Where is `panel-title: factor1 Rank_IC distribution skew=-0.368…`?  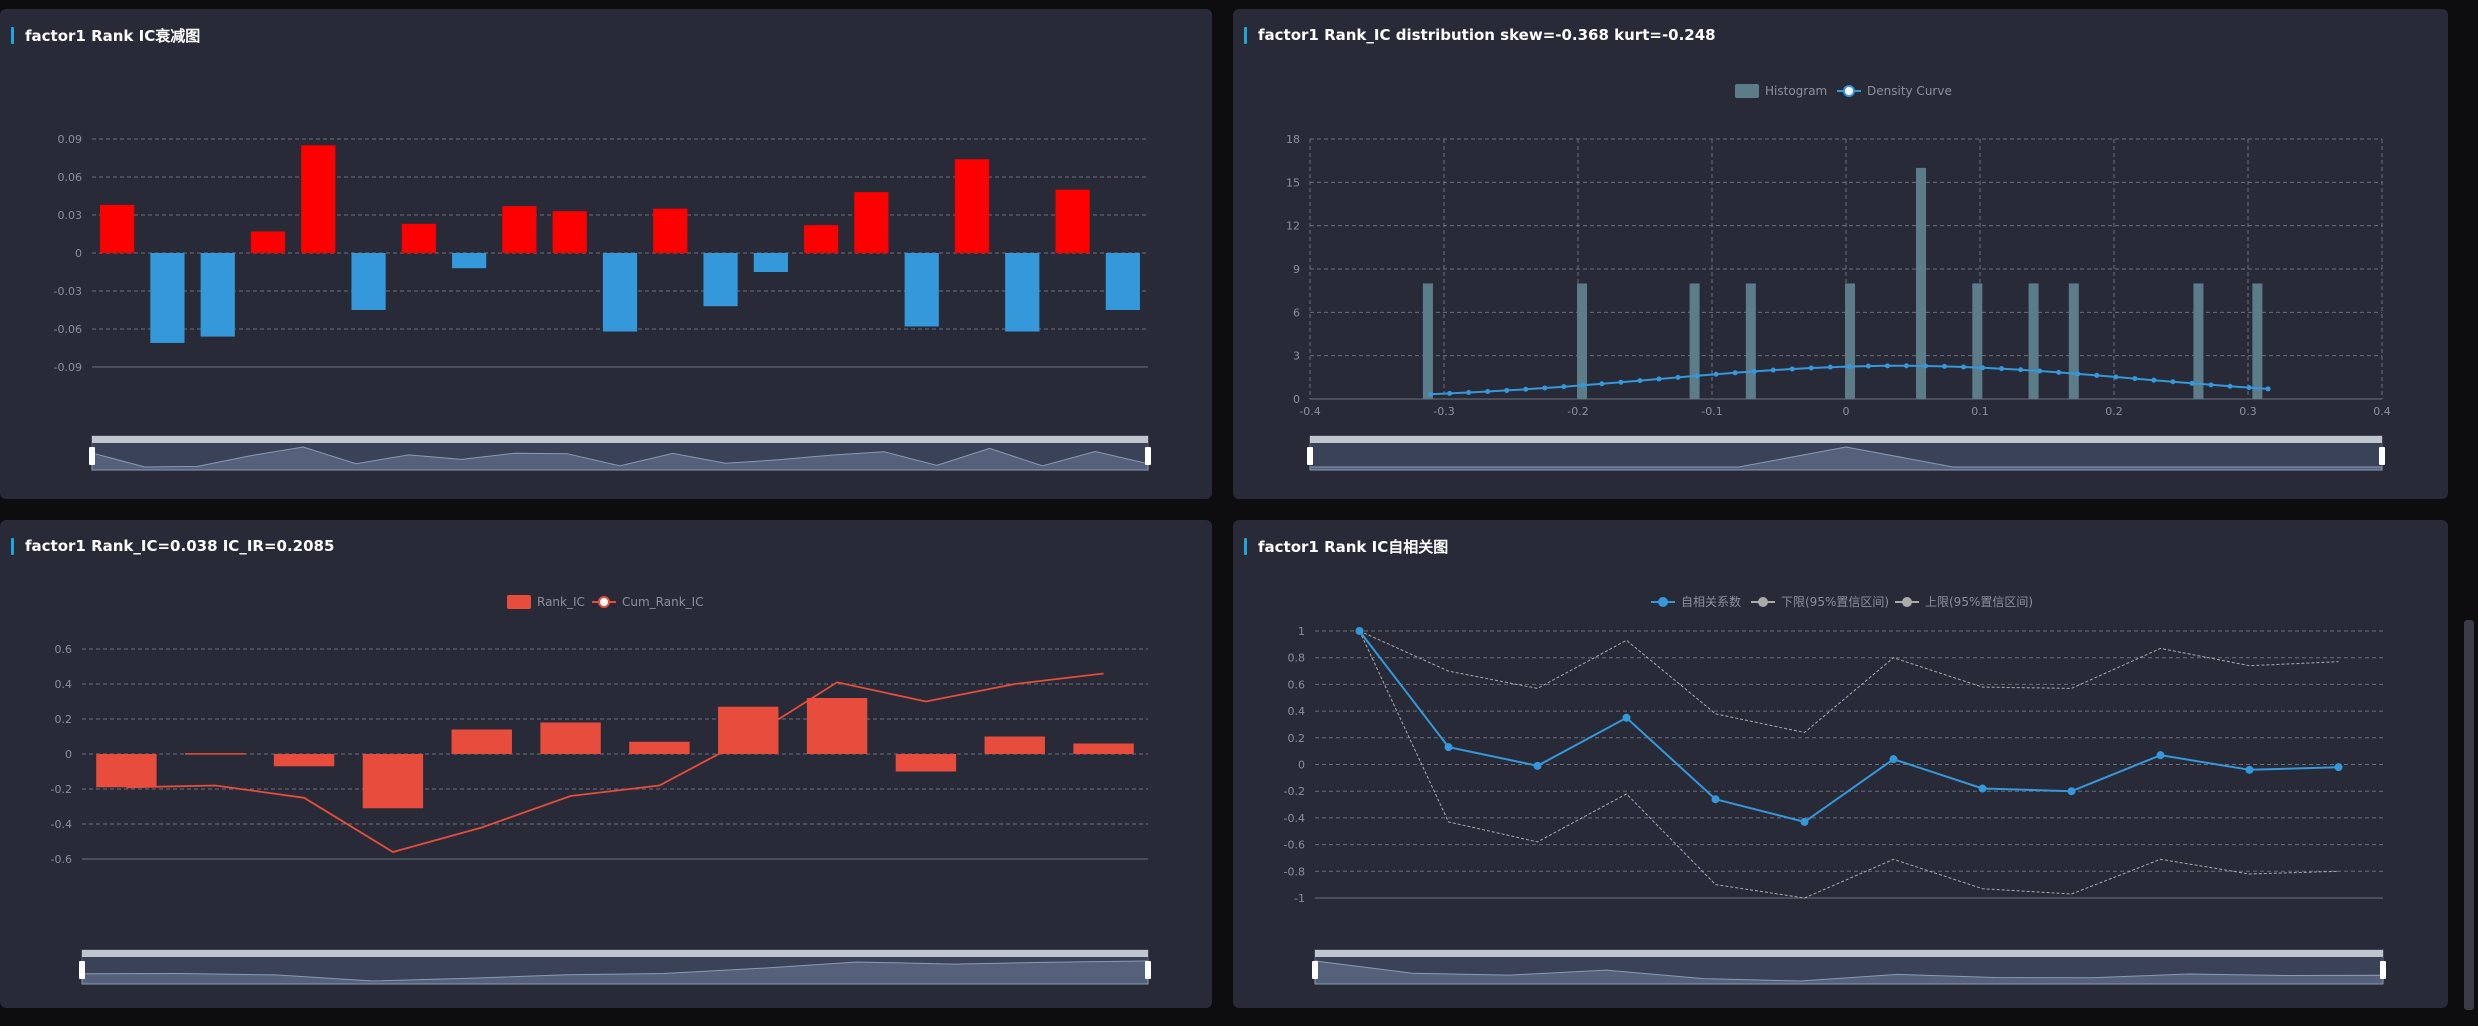 panel-title: factor1 Rank_IC distribution skew=-0.368… is located at coordinates (1480, 35).